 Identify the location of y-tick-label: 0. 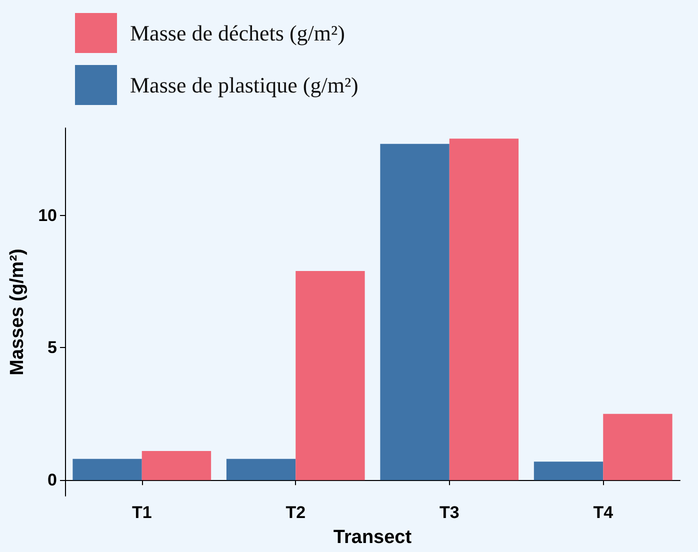
(52, 480).